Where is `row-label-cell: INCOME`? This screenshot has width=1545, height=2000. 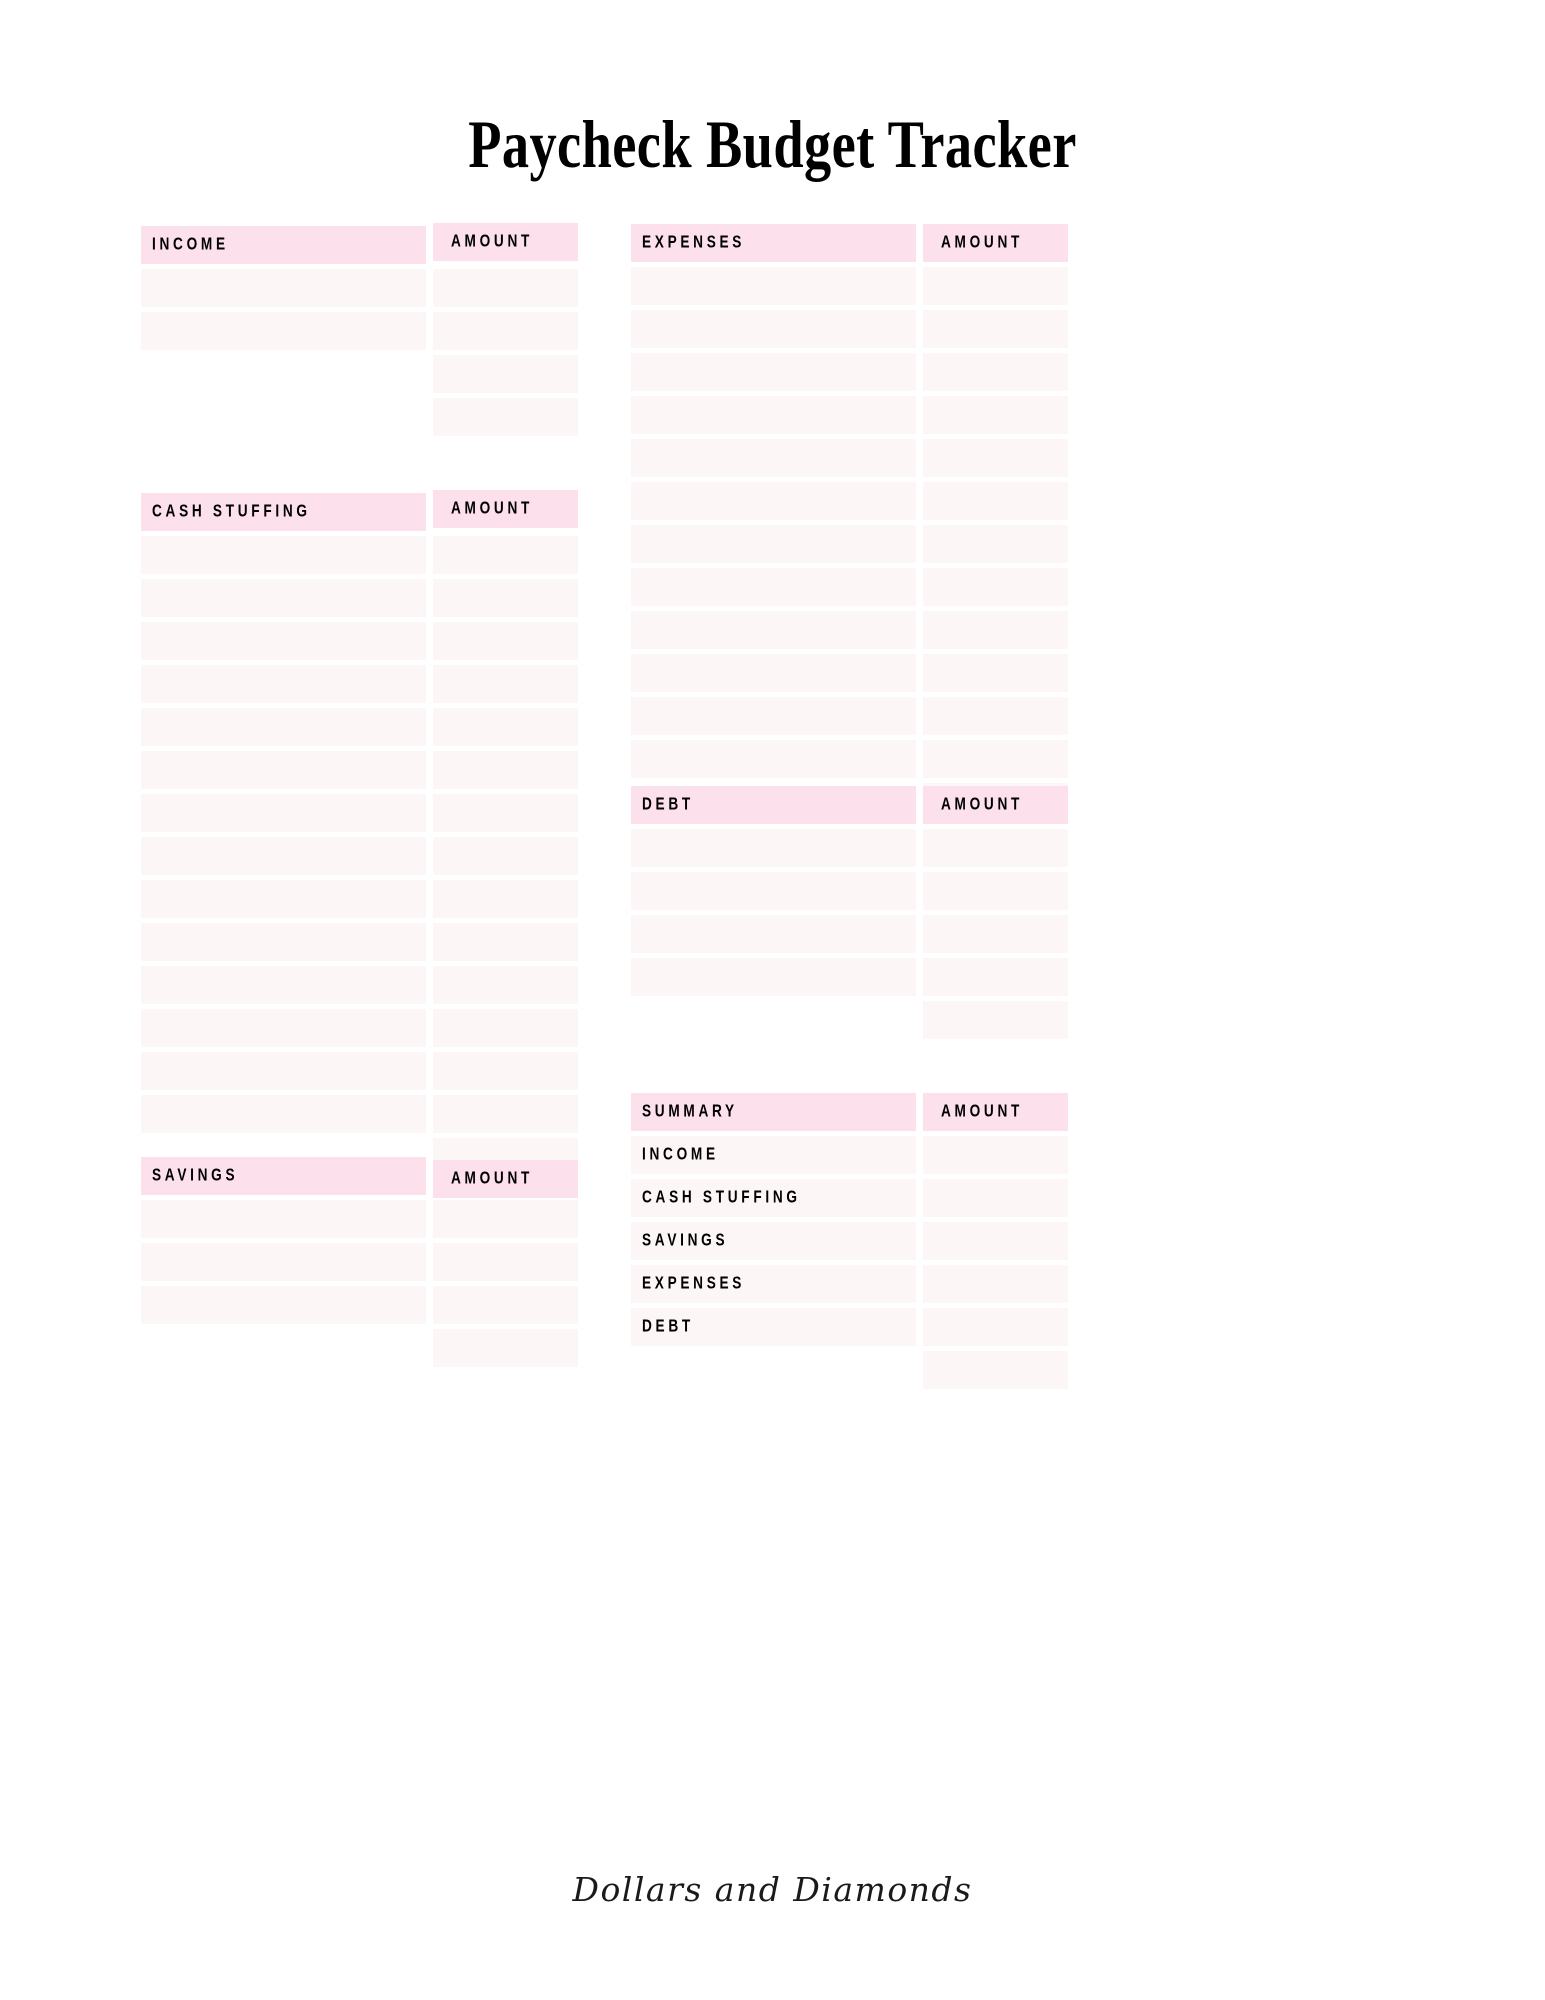 row-label-cell: INCOME is located at coordinates (773, 1155).